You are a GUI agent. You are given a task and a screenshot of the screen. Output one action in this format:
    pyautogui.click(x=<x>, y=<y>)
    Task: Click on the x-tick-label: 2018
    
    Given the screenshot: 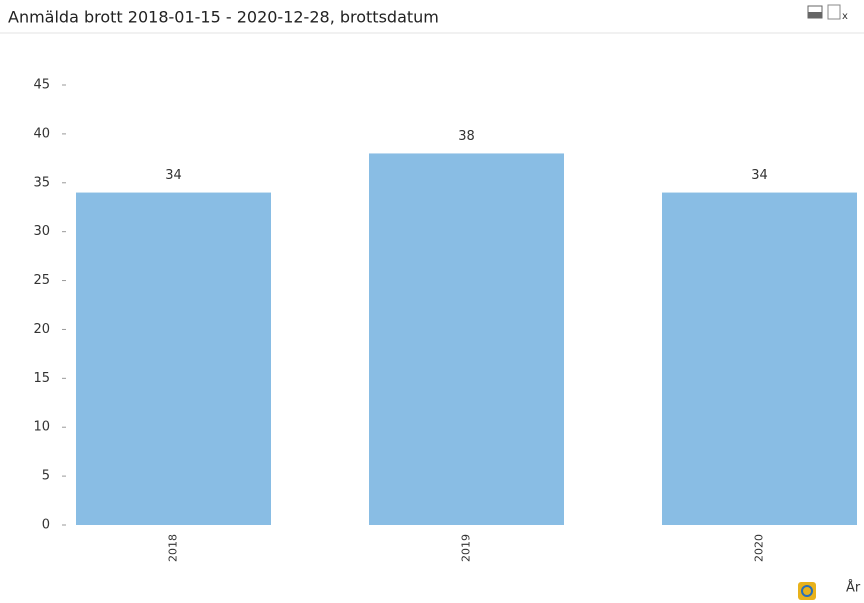 What is the action you would take?
    pyautogui.click(x=173, y=548)
    